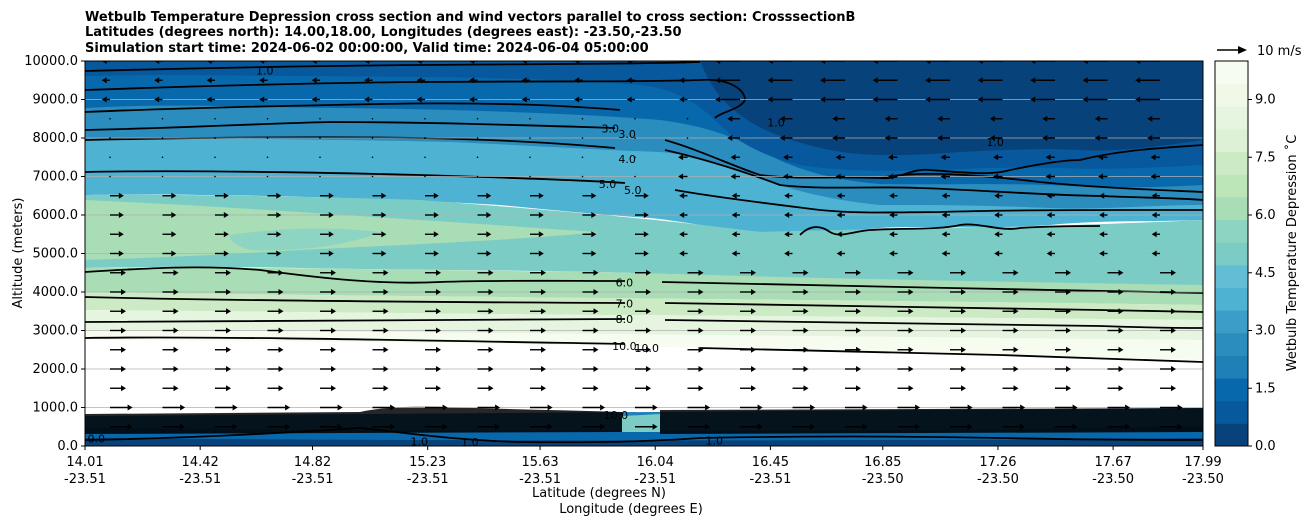 Image resolution: width=1312 pixels, height=530 pixels. I want to click on contour-label: 1.0, so click(420, 441).